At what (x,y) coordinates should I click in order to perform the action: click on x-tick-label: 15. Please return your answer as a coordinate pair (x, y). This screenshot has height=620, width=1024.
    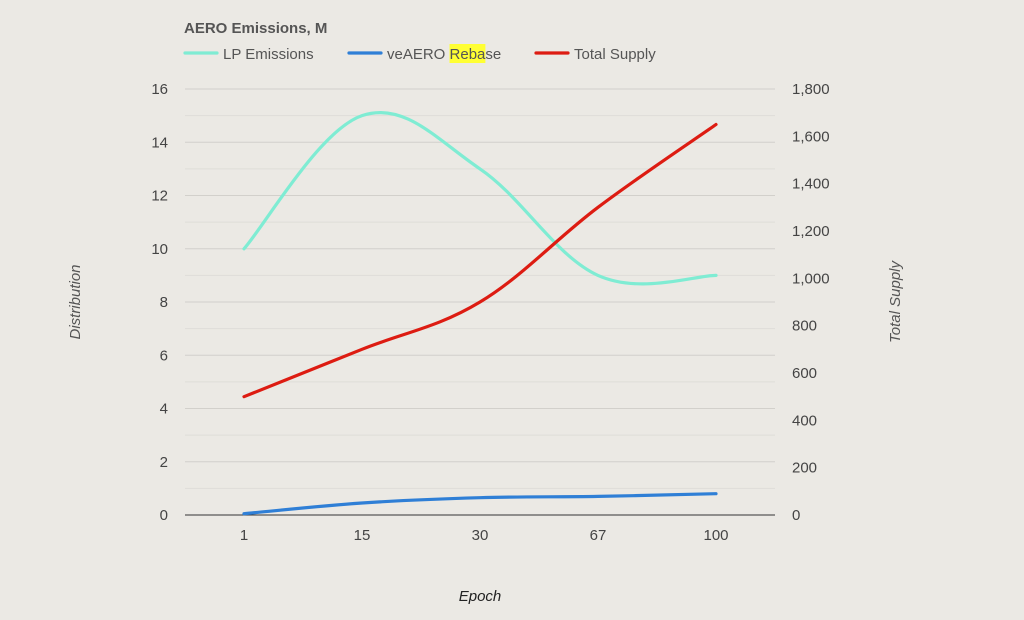
    Looking at the image, I should click on (362, 535).